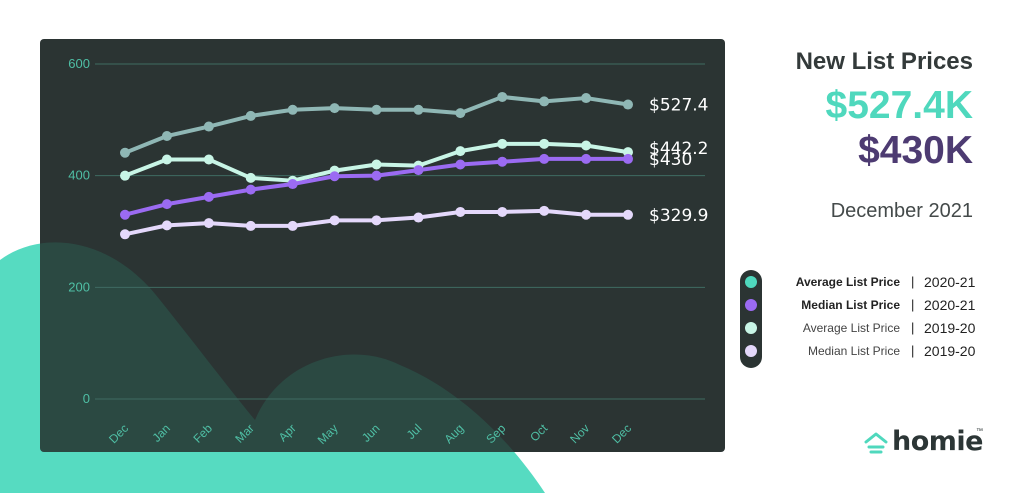 The image size is (1024, 493). Describe the element at coordinates (79, 175) in the screenshot. I see `y-tick-label: 400` at that location.